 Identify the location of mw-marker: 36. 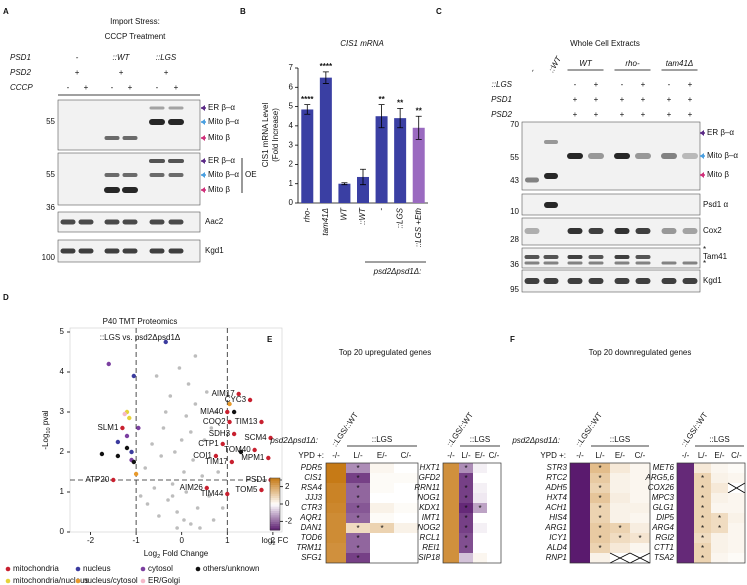
(514, 264).